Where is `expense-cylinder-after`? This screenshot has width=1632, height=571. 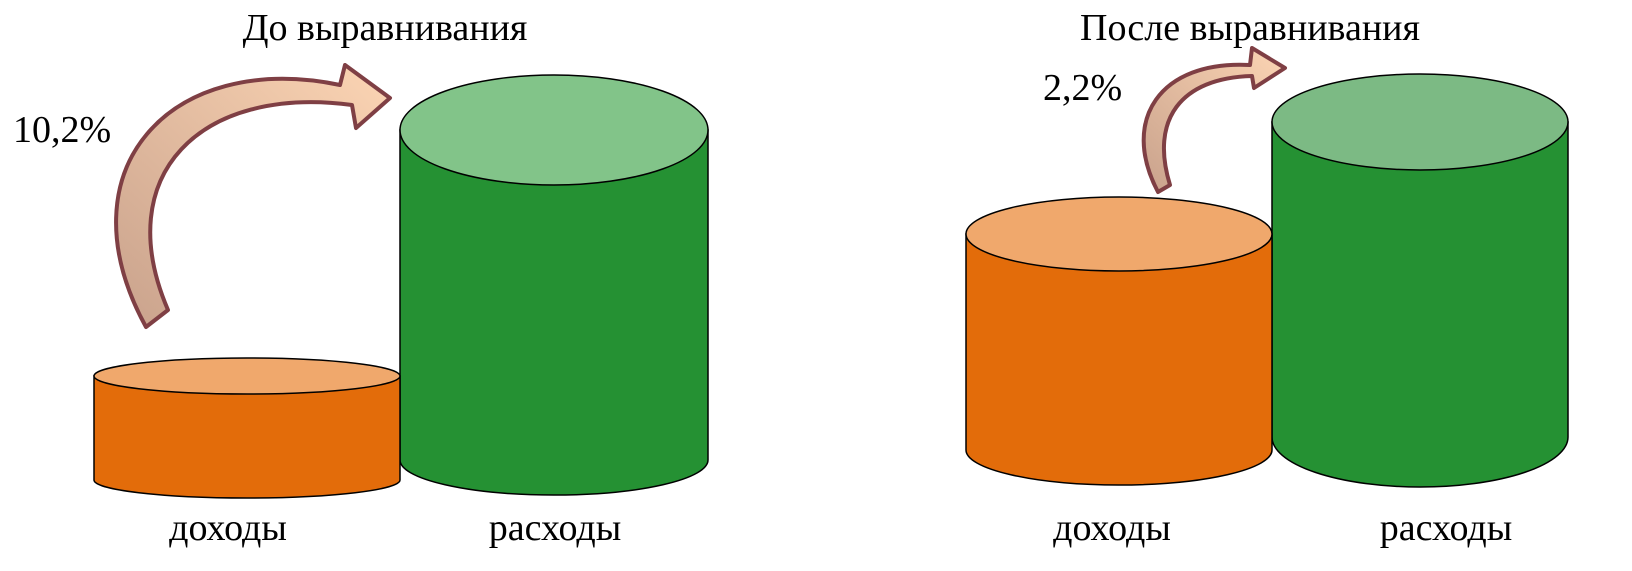
expense-cylinder-after is located at coordinates (1420, 280).